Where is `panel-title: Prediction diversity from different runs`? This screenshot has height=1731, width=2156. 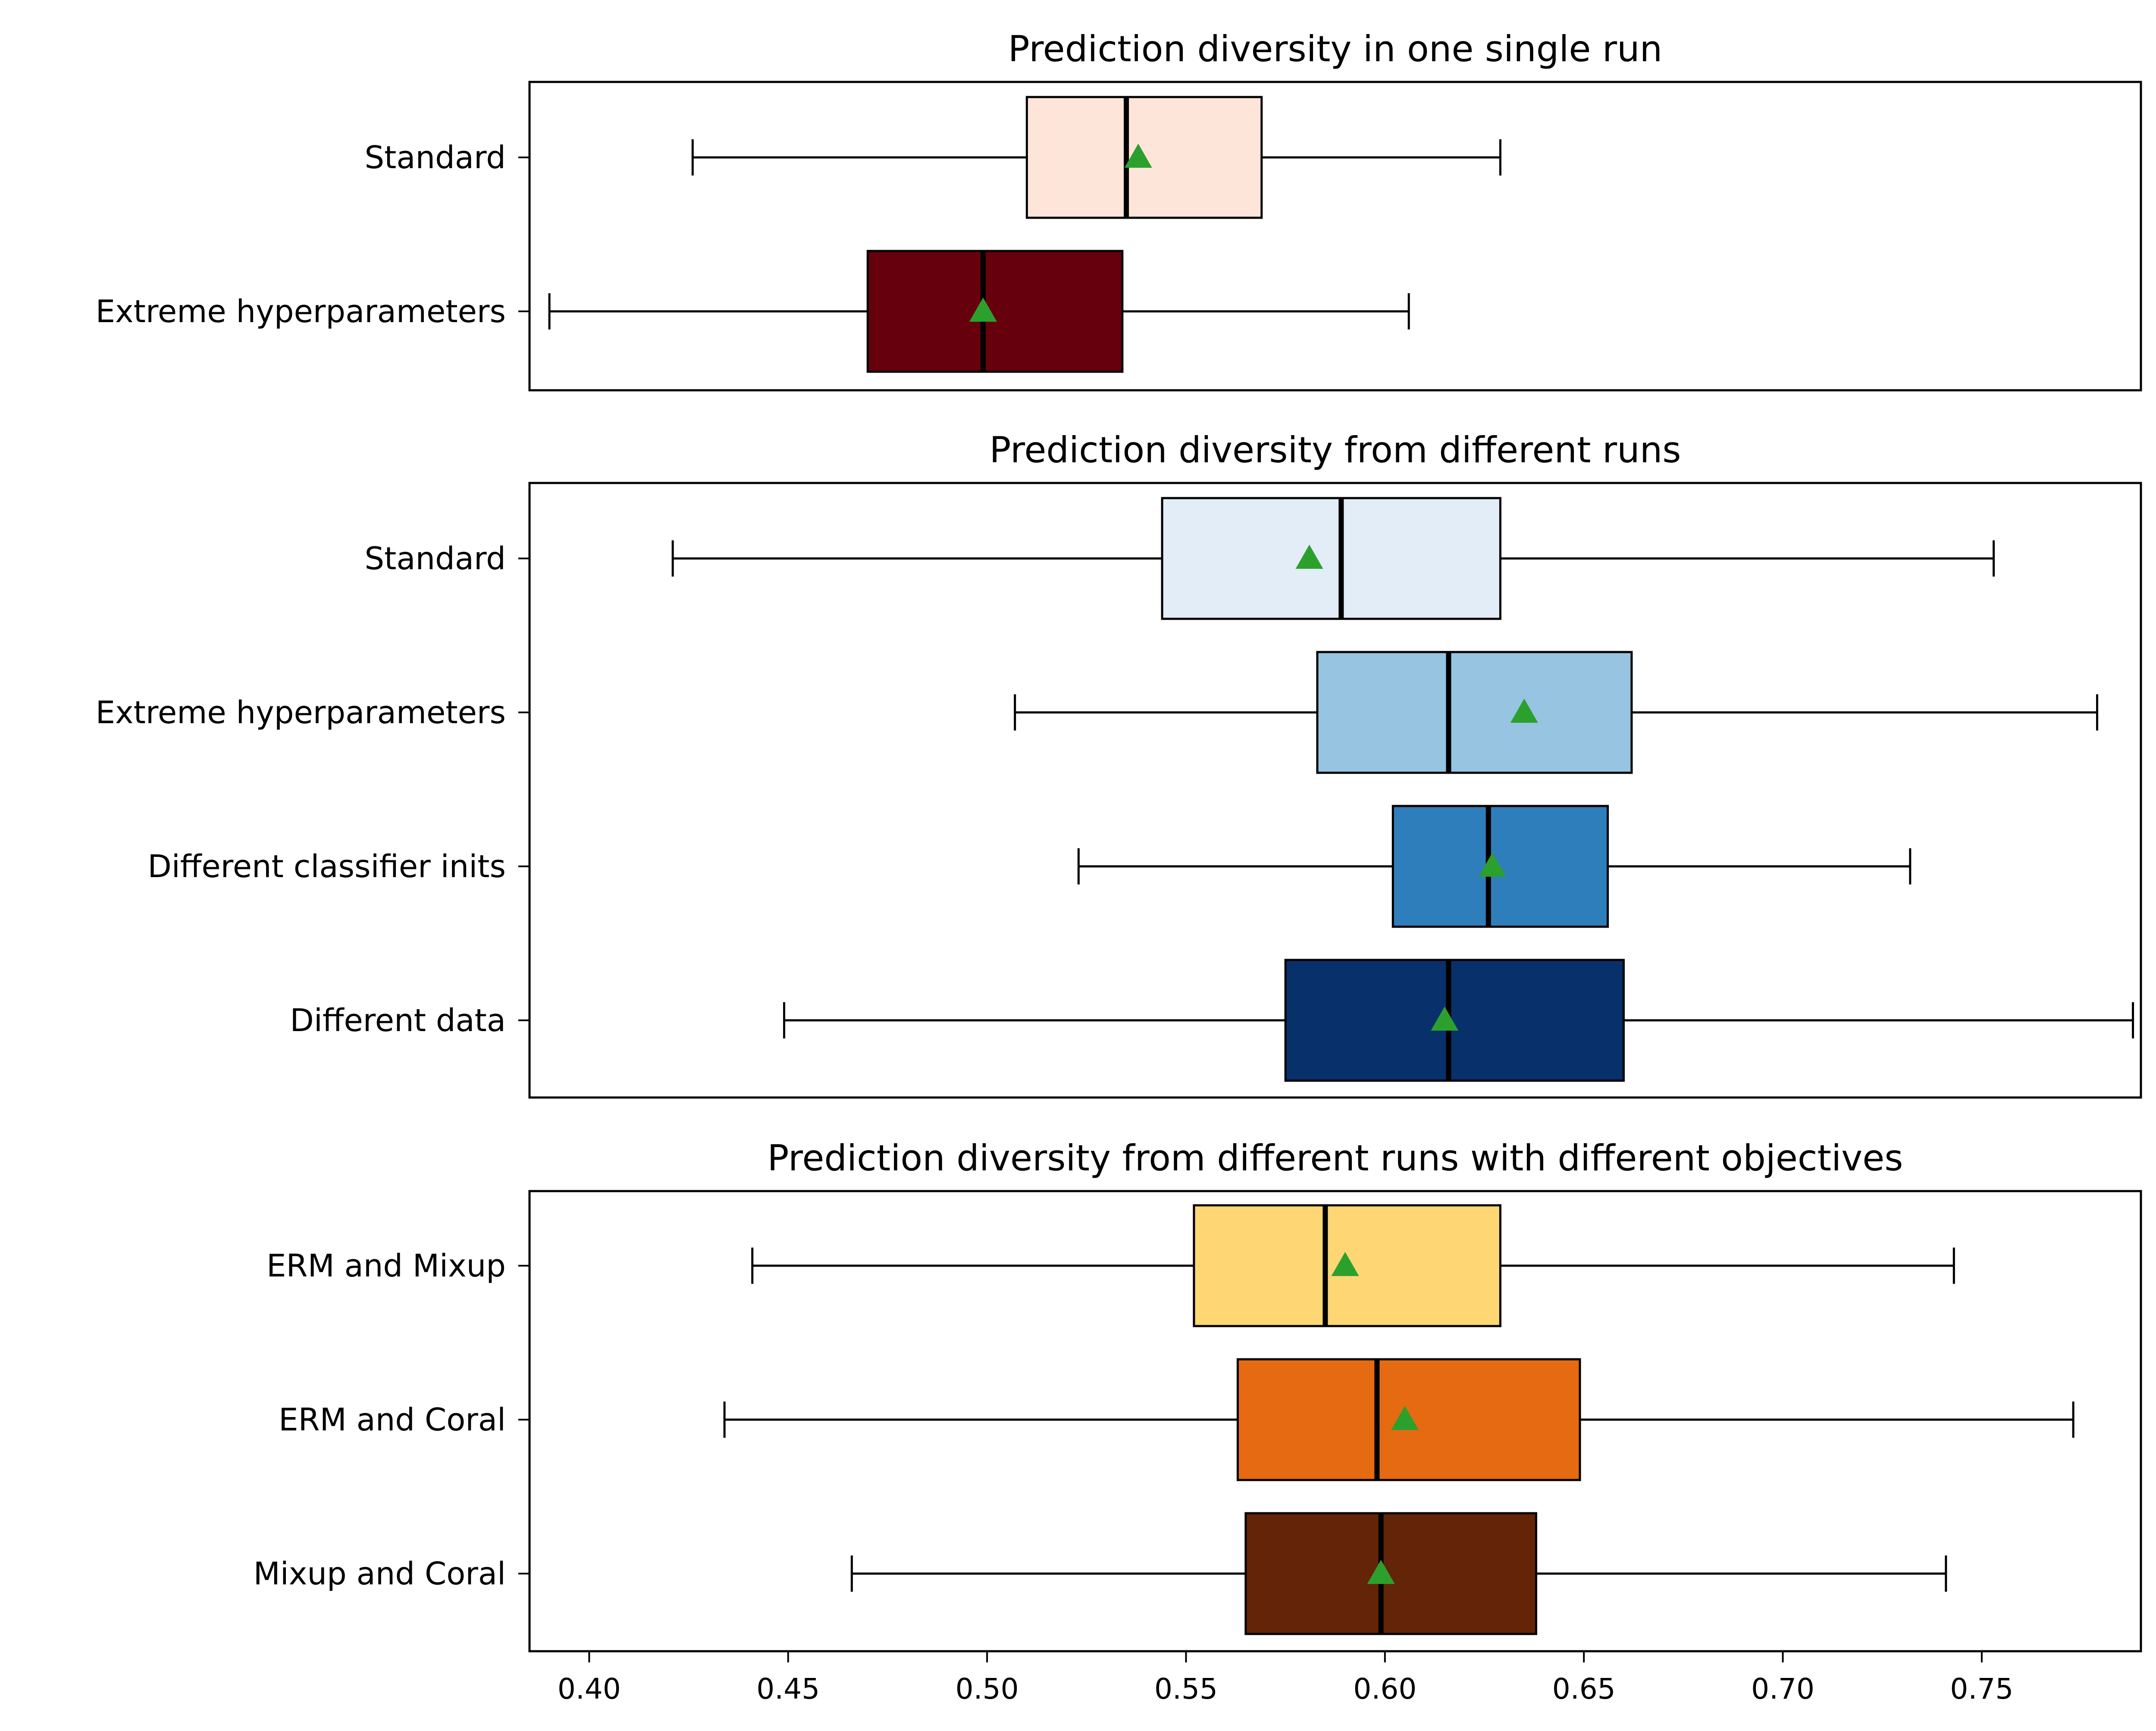 panel-title: Prediction diversity from different runs is located at coordinates (1335, 450).